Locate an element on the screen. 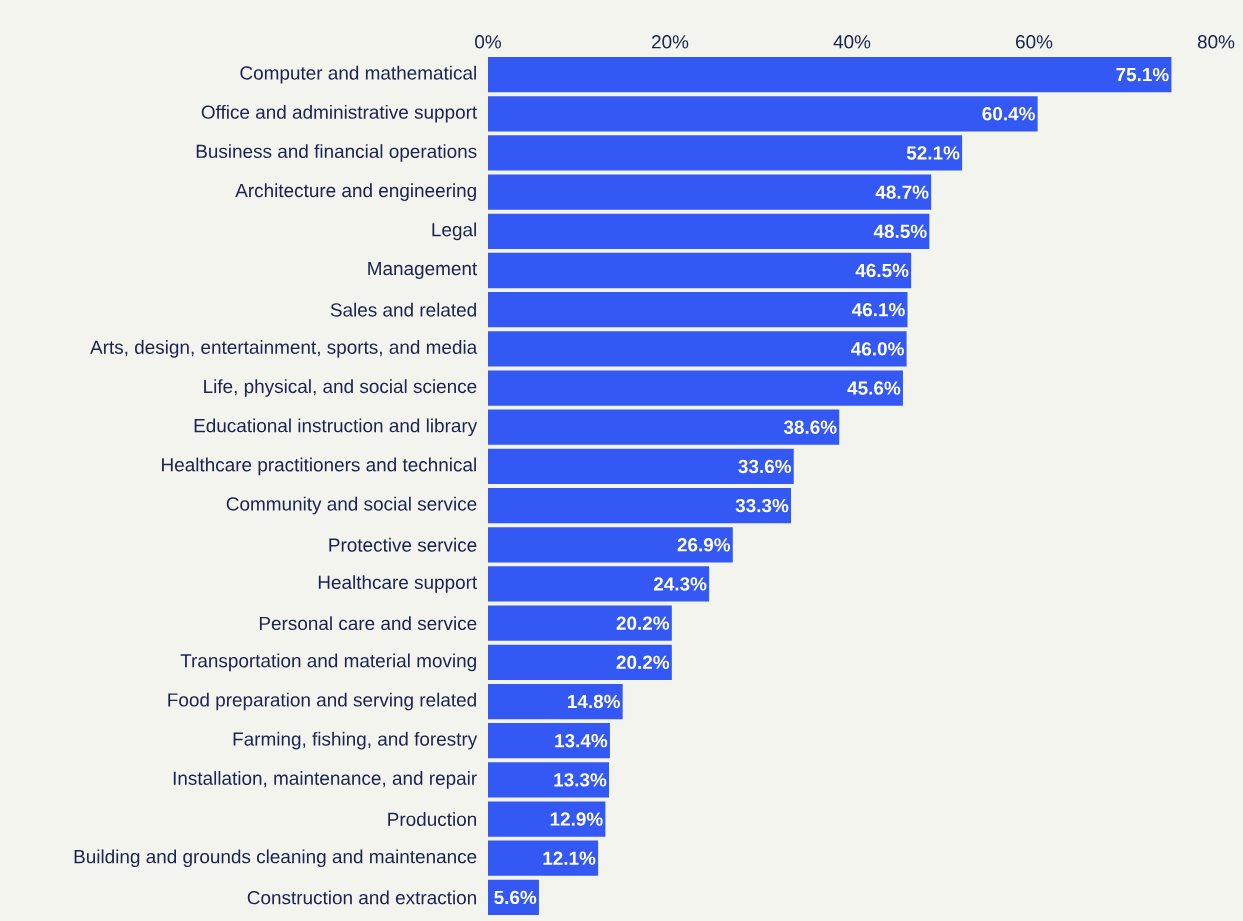  data-label: 46.0% is located at coordinates (877, 349).